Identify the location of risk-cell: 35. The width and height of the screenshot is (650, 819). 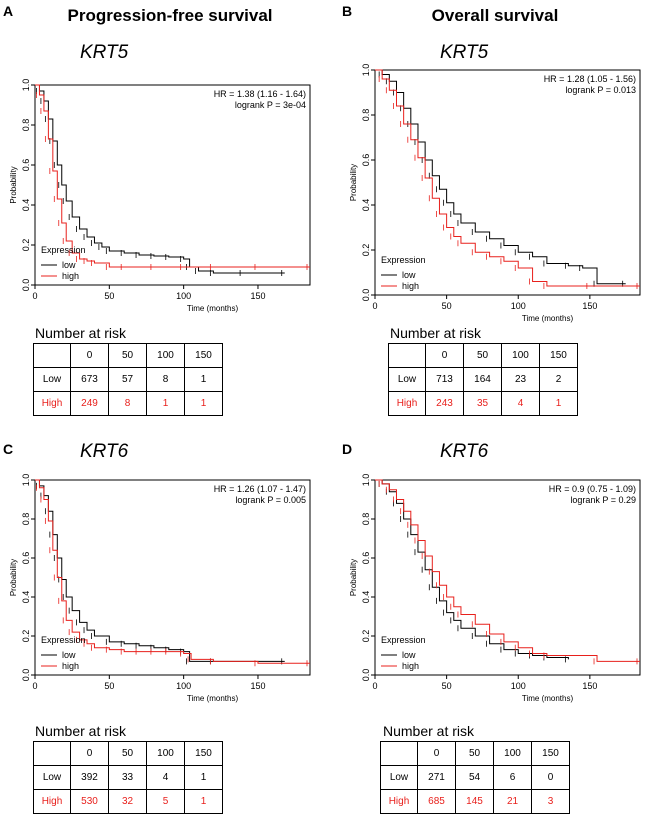
(482, 403).